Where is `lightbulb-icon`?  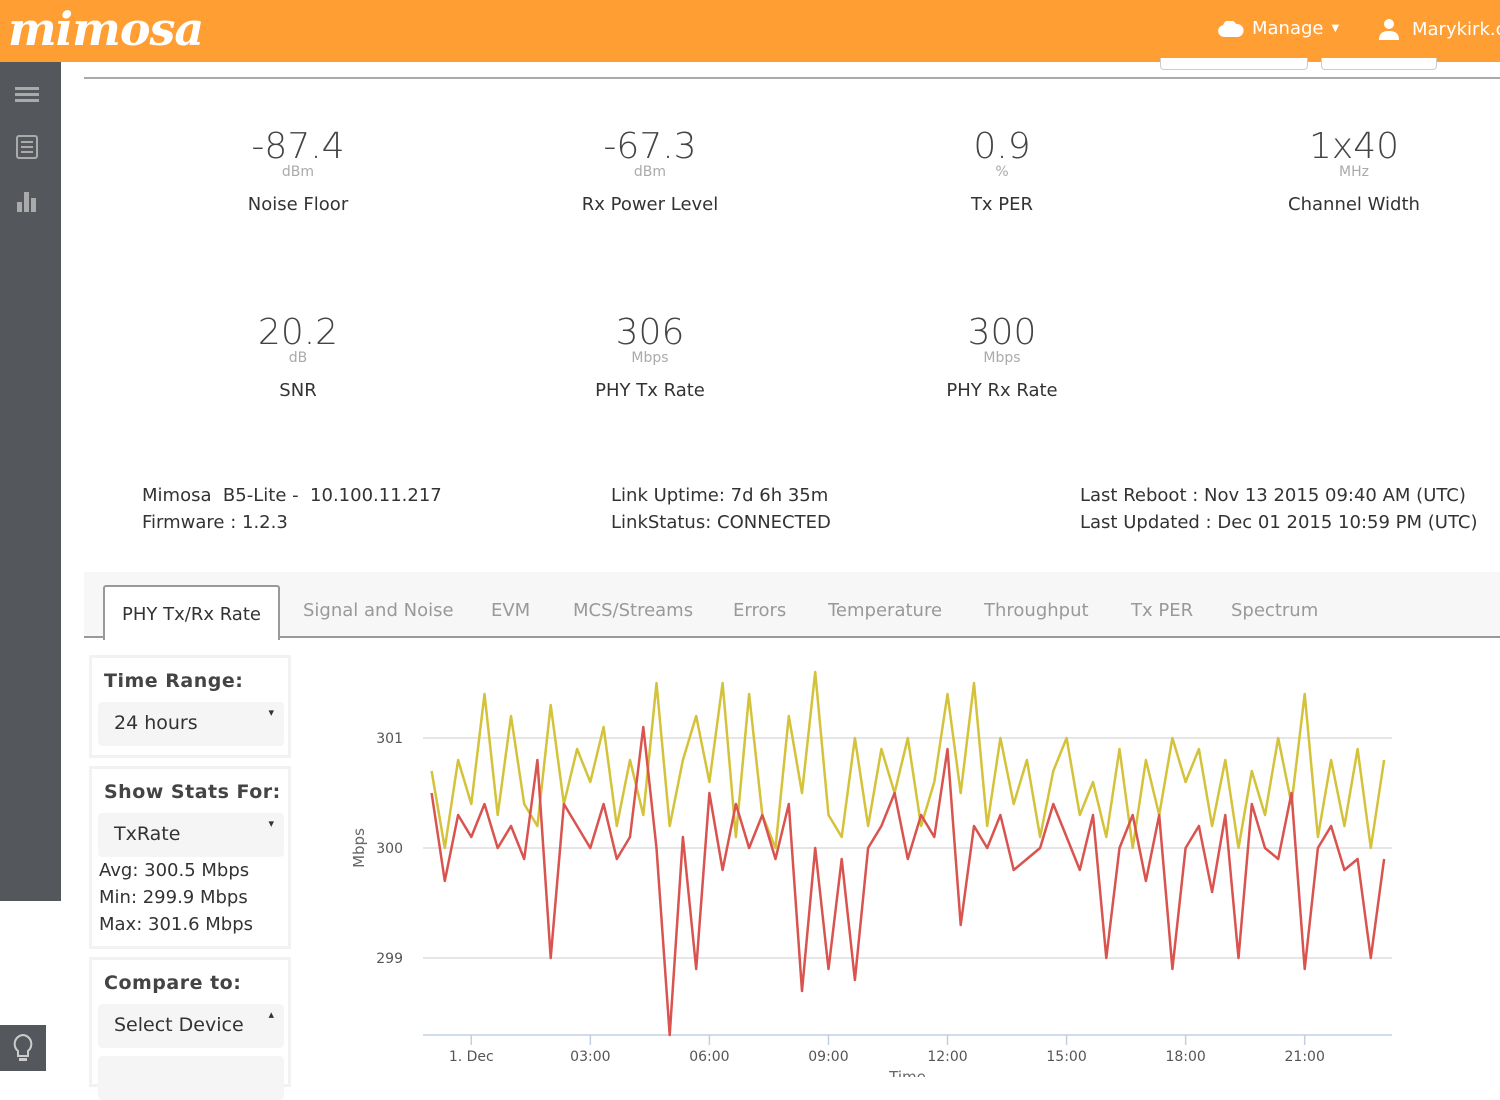
lightbulb-icon is located at coordinates (23, 1047).